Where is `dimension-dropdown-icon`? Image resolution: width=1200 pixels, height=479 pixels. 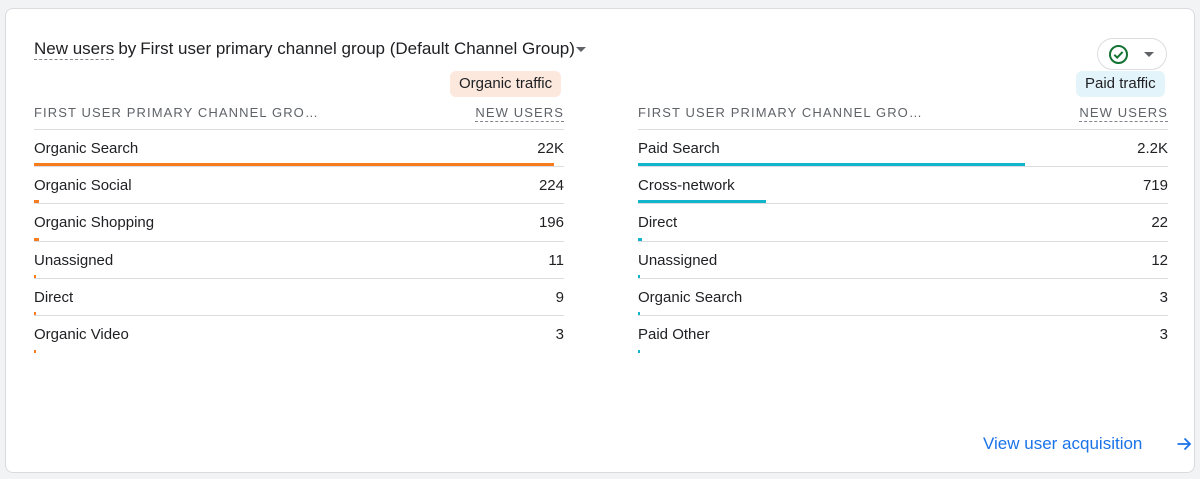
dimension-dropdown-icon is located at coordinates (580, 50).